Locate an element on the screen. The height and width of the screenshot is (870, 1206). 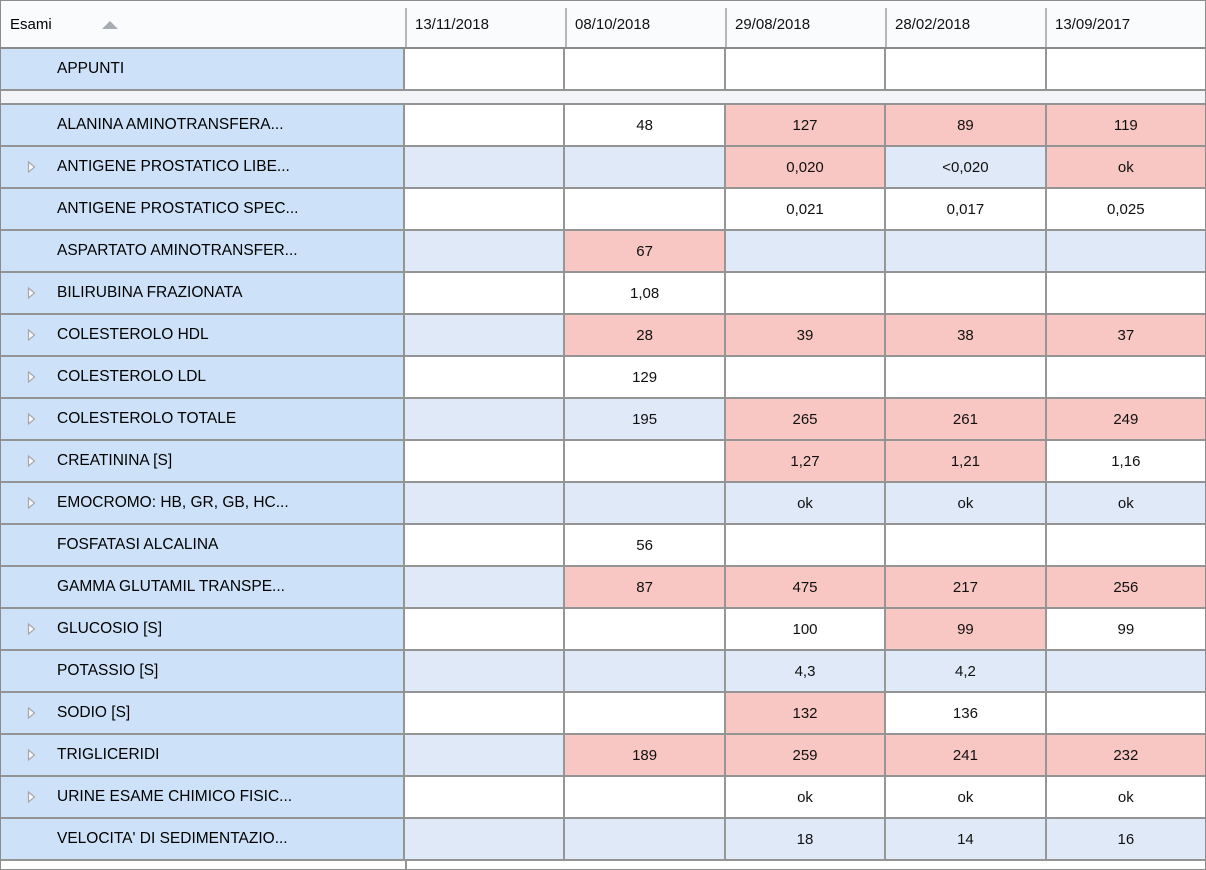
result-cell: 56 is located at coordinates (645, 545).